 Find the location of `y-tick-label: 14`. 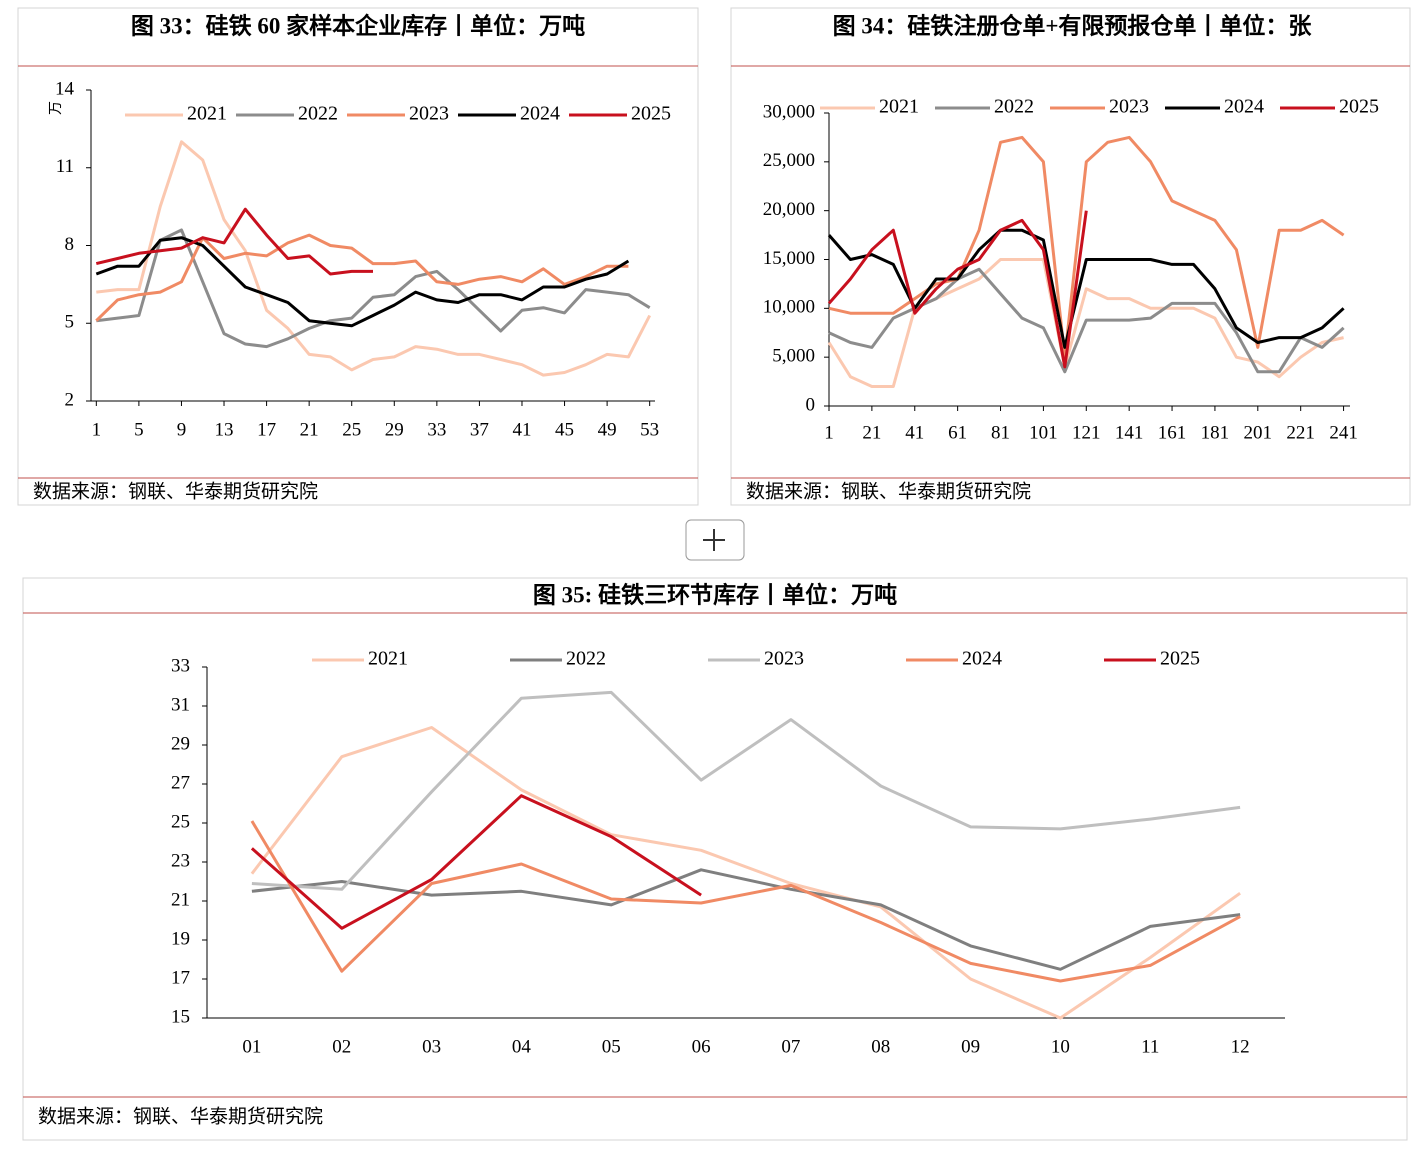

y-tick-label: 14 is located at coordinates (65, 88).